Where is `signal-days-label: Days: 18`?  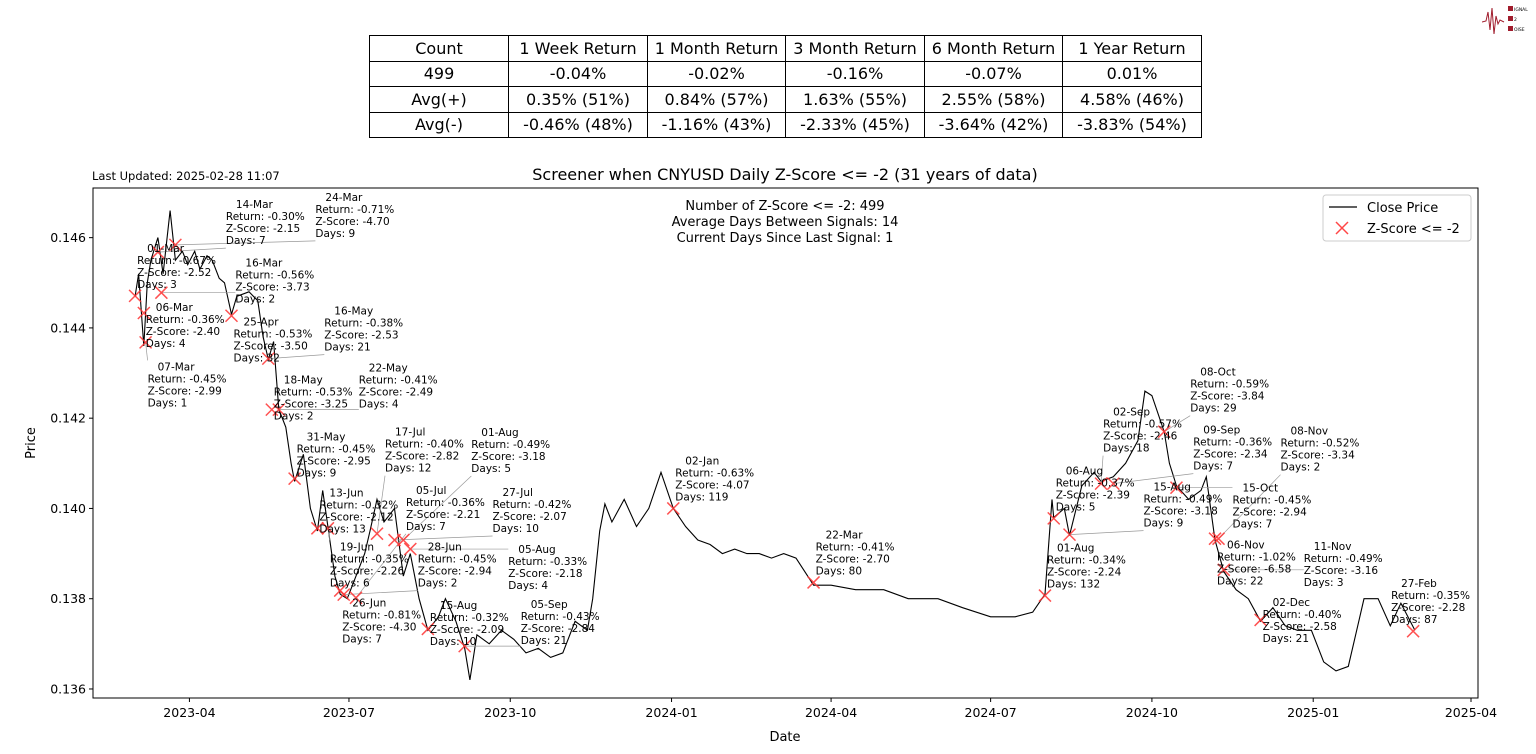
signal-days-label: Days: 18 is located at coordinates (1126, 449).